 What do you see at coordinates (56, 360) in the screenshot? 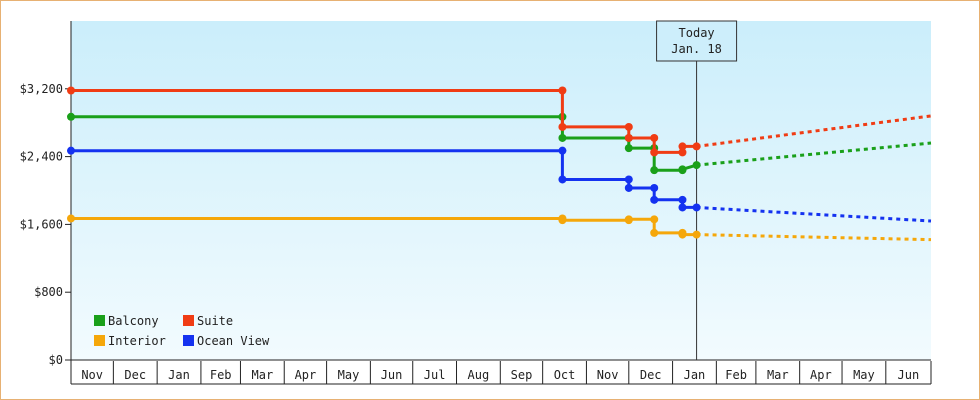
I see `y-tick-label: $0` at bounding box center [56, 360].